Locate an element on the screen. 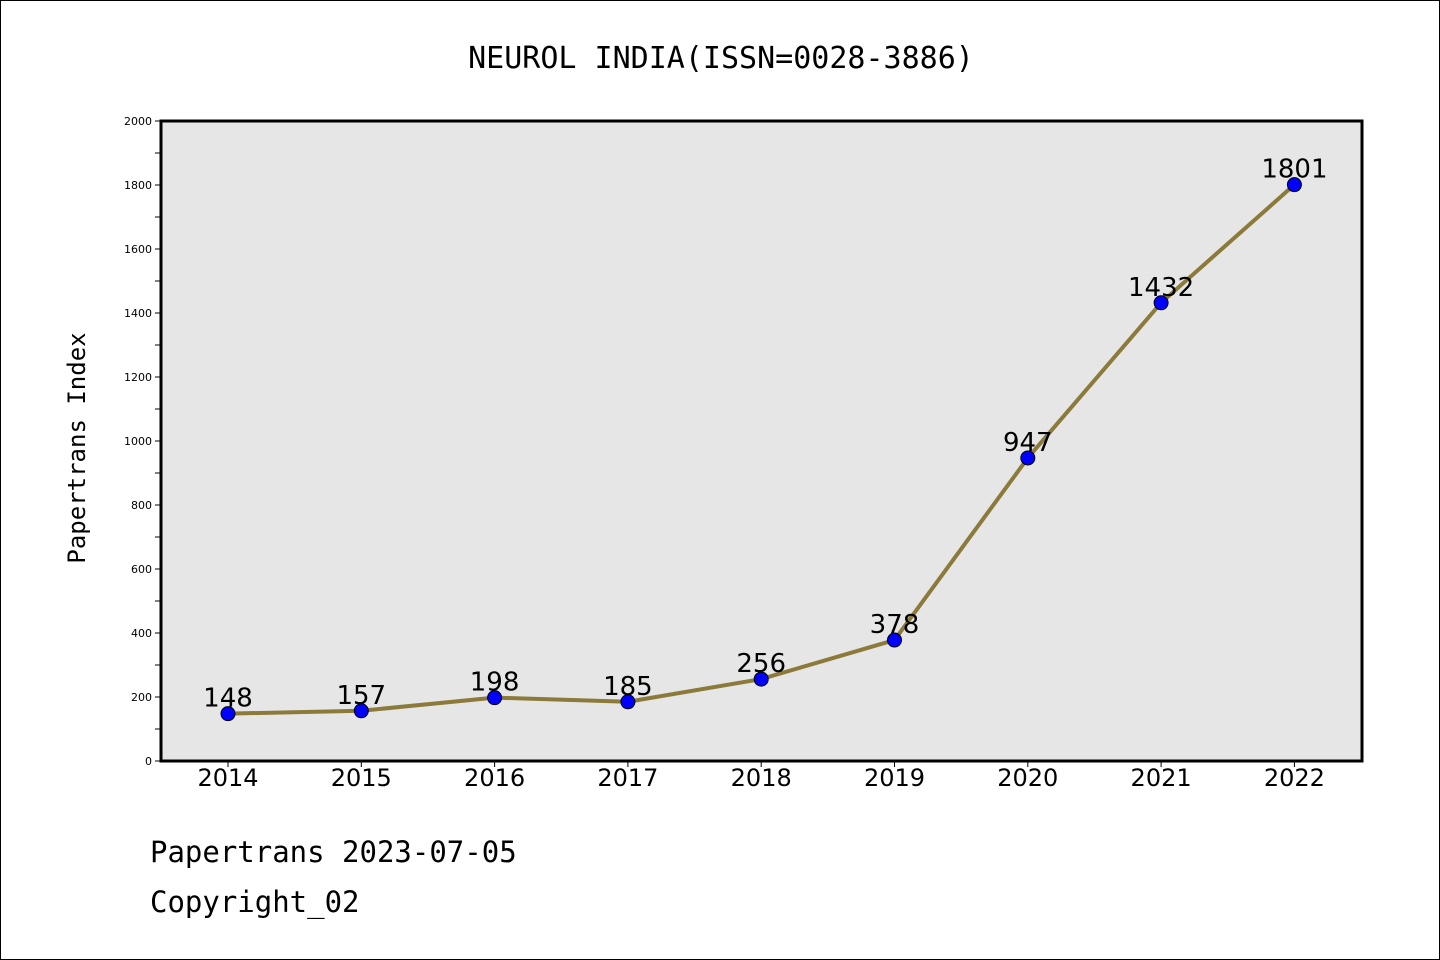  x-tick-label: 2015 is located at coordinates (361, 778).